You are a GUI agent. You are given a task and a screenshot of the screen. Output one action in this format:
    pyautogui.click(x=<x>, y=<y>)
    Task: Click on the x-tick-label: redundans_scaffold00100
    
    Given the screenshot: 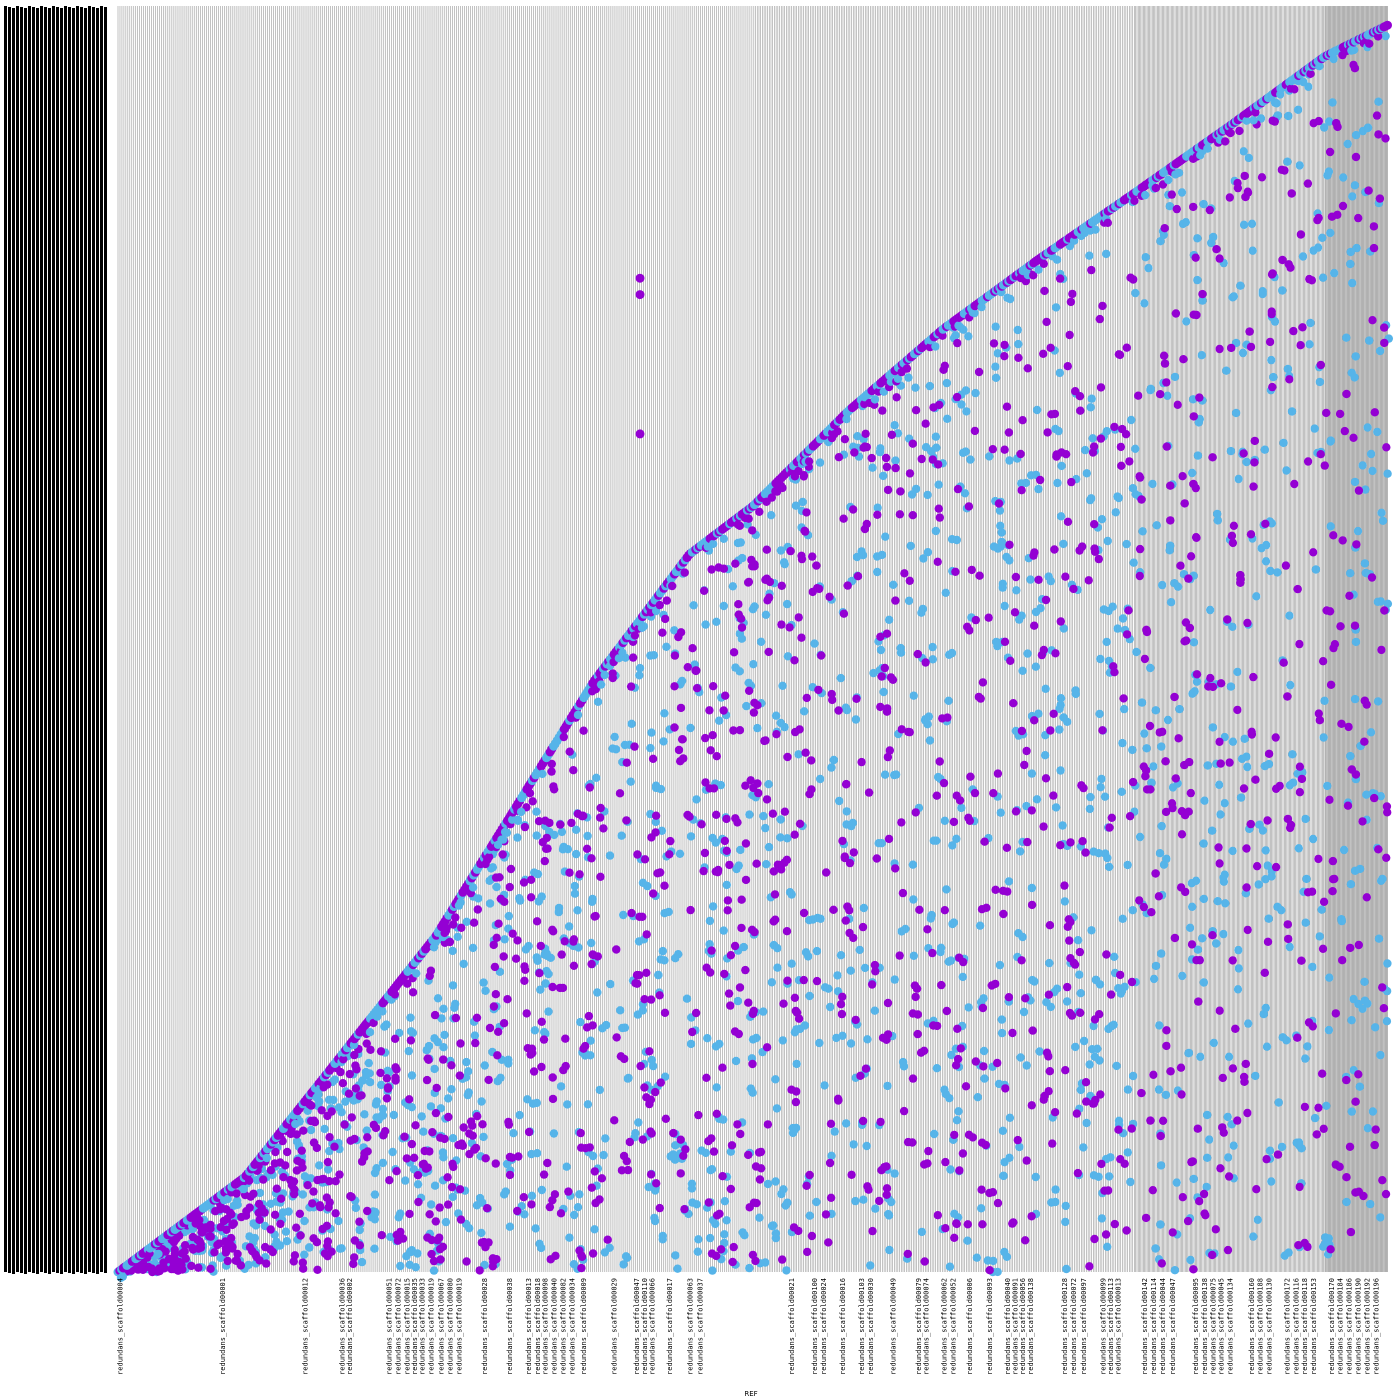 What is the action you would take?
    pyautogui.click(x=815, y=1326)
    